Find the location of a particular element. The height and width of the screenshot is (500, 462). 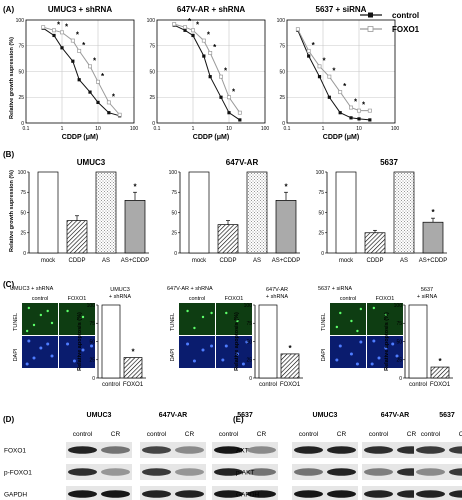

row-label-AKT: AKT is located at coordinates (242, 451).